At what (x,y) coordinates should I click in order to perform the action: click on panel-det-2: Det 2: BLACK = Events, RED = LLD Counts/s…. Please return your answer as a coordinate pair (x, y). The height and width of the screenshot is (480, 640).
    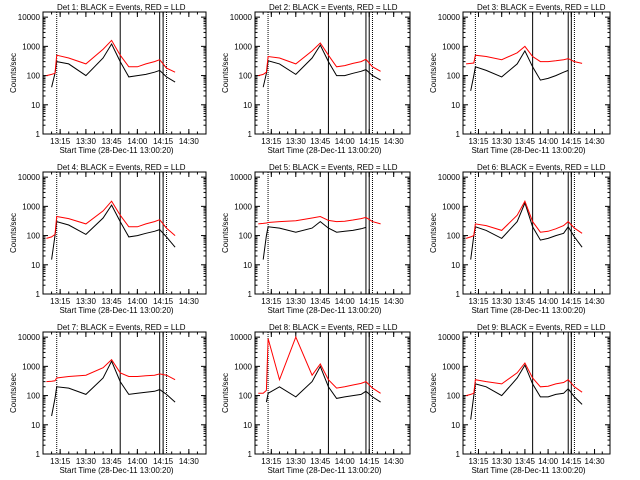
    Looking at the image, I should click on (316, 79).